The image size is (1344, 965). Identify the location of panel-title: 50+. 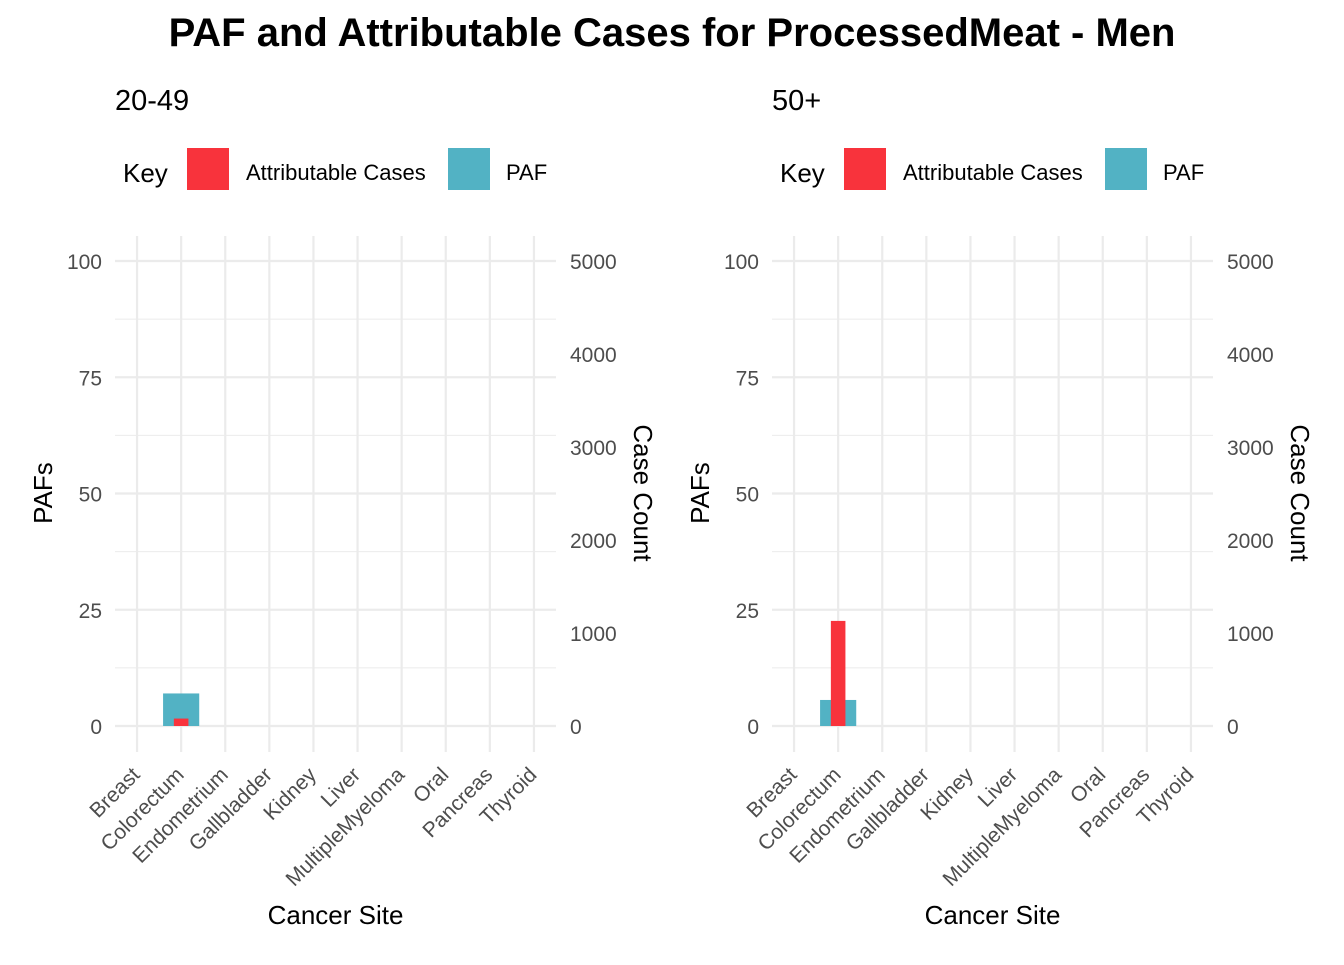
(796, 101).